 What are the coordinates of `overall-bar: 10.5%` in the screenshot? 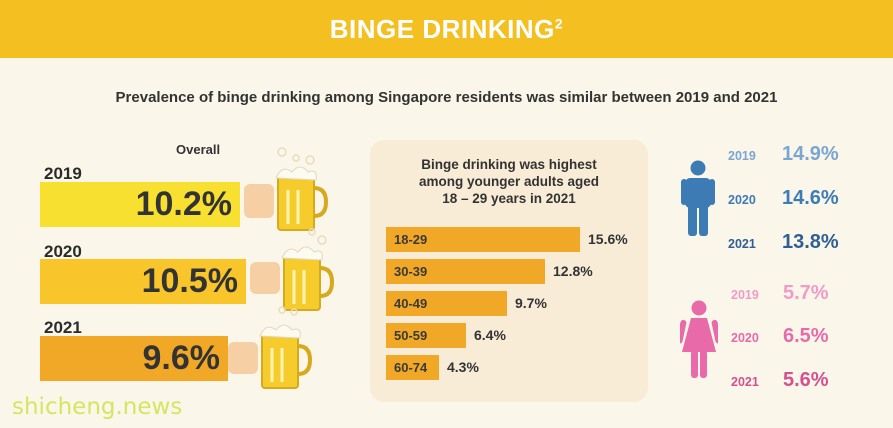 It's located at (143, 281).